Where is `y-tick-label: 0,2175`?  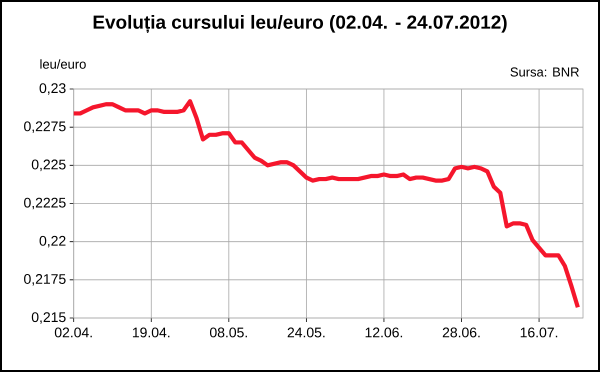 y-tick-label: 0,2175 is located at coordinates (45, 280).